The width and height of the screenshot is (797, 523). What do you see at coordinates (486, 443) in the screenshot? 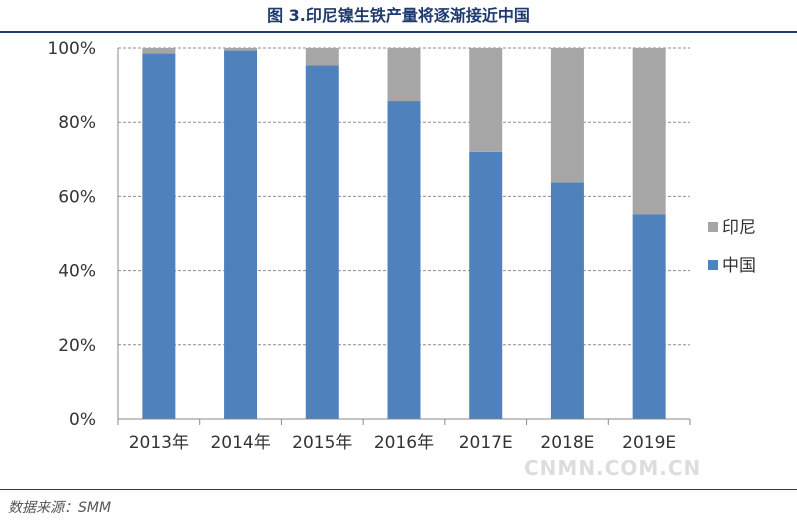
I see `x-tick-label: 2017E` at bounding box center [486, 443].